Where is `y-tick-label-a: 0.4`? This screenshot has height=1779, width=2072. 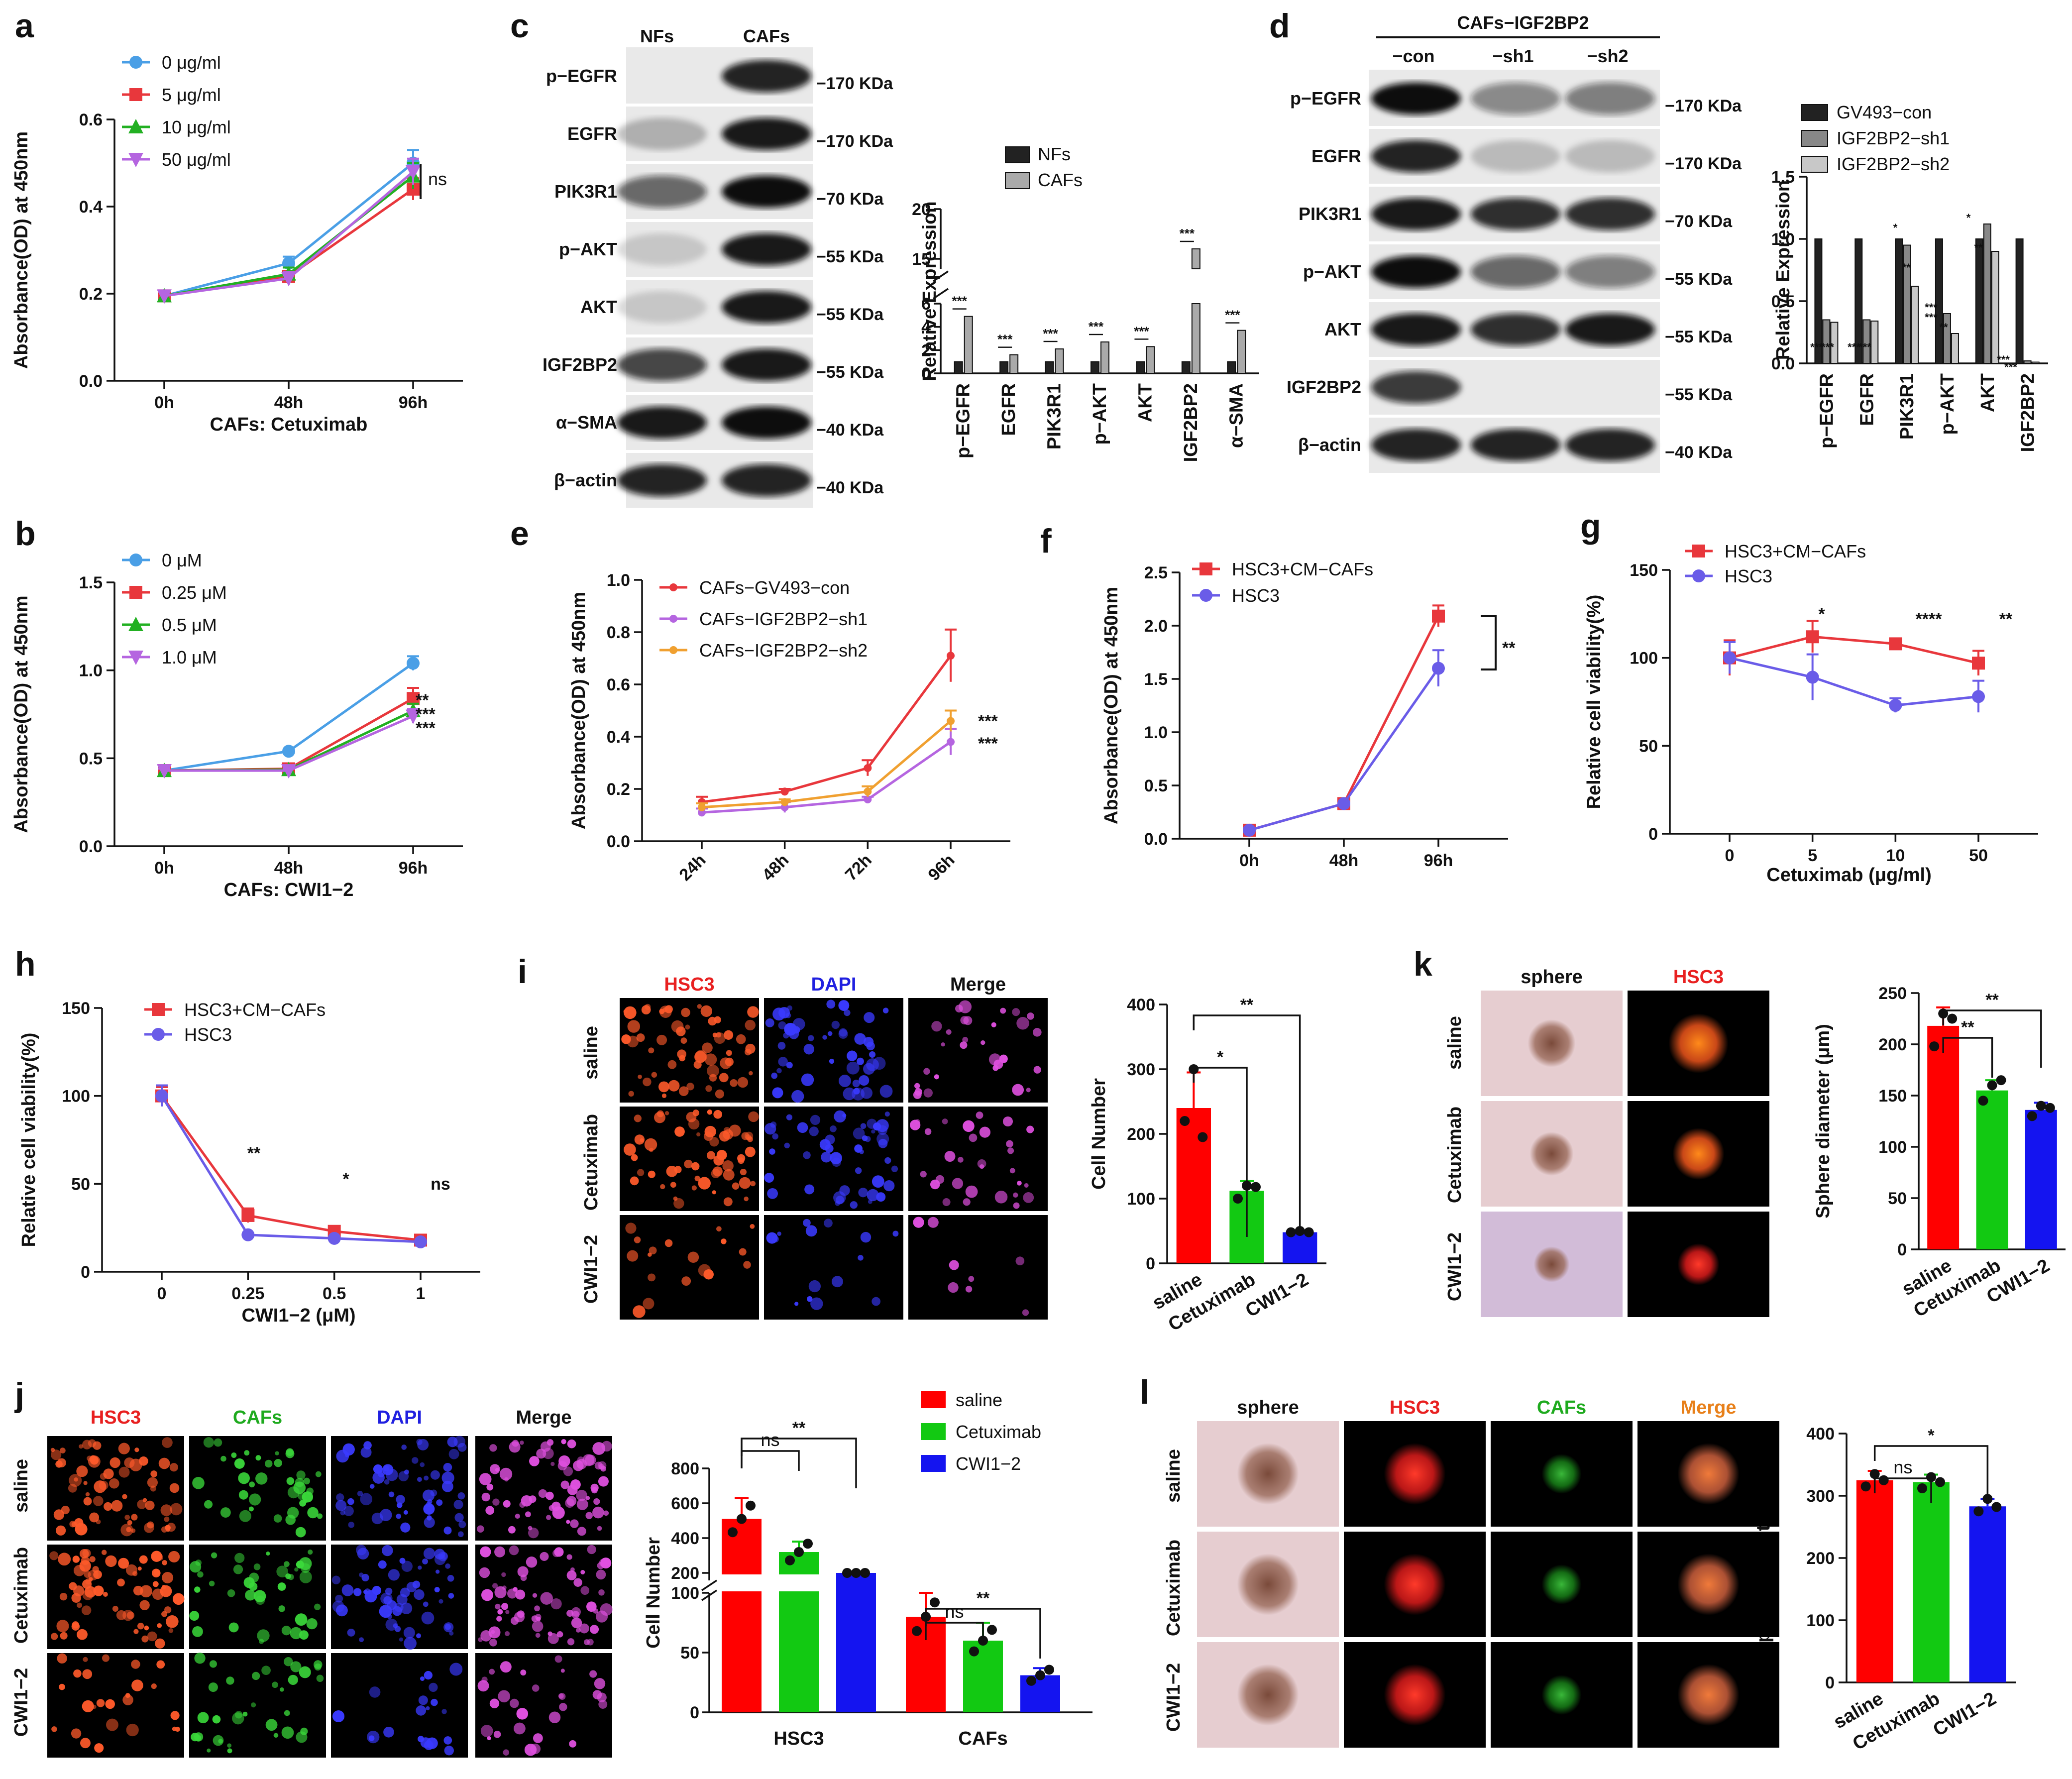 y-tick-label-a: 0.4 is located at coordinates (91, 207).